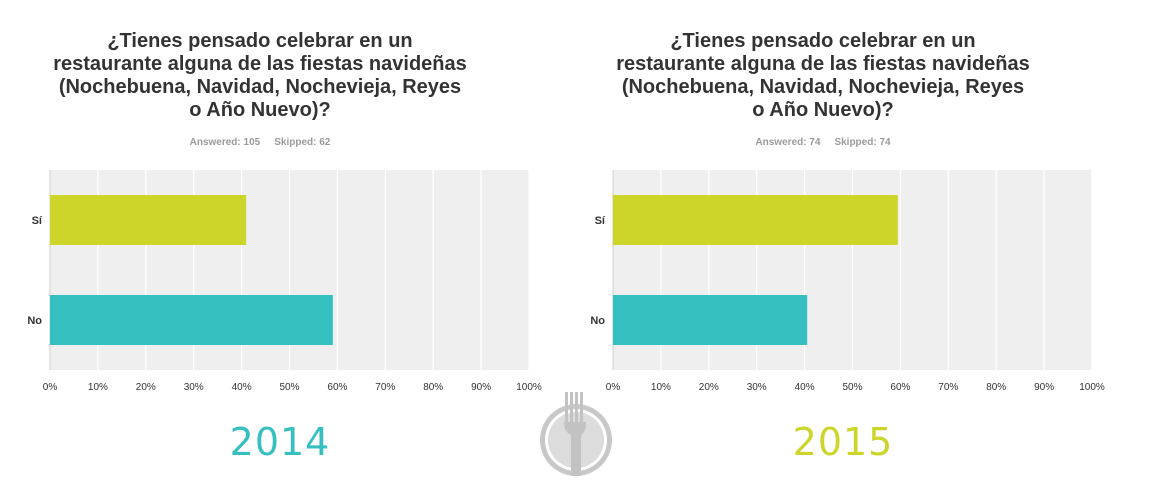 Image resolution: width=1165 pixels, height=500 pixels. What do you see at coordinates (280, 442) in the screenshot?
I see `year-caption: 2014` at bounding box center [280, 442].